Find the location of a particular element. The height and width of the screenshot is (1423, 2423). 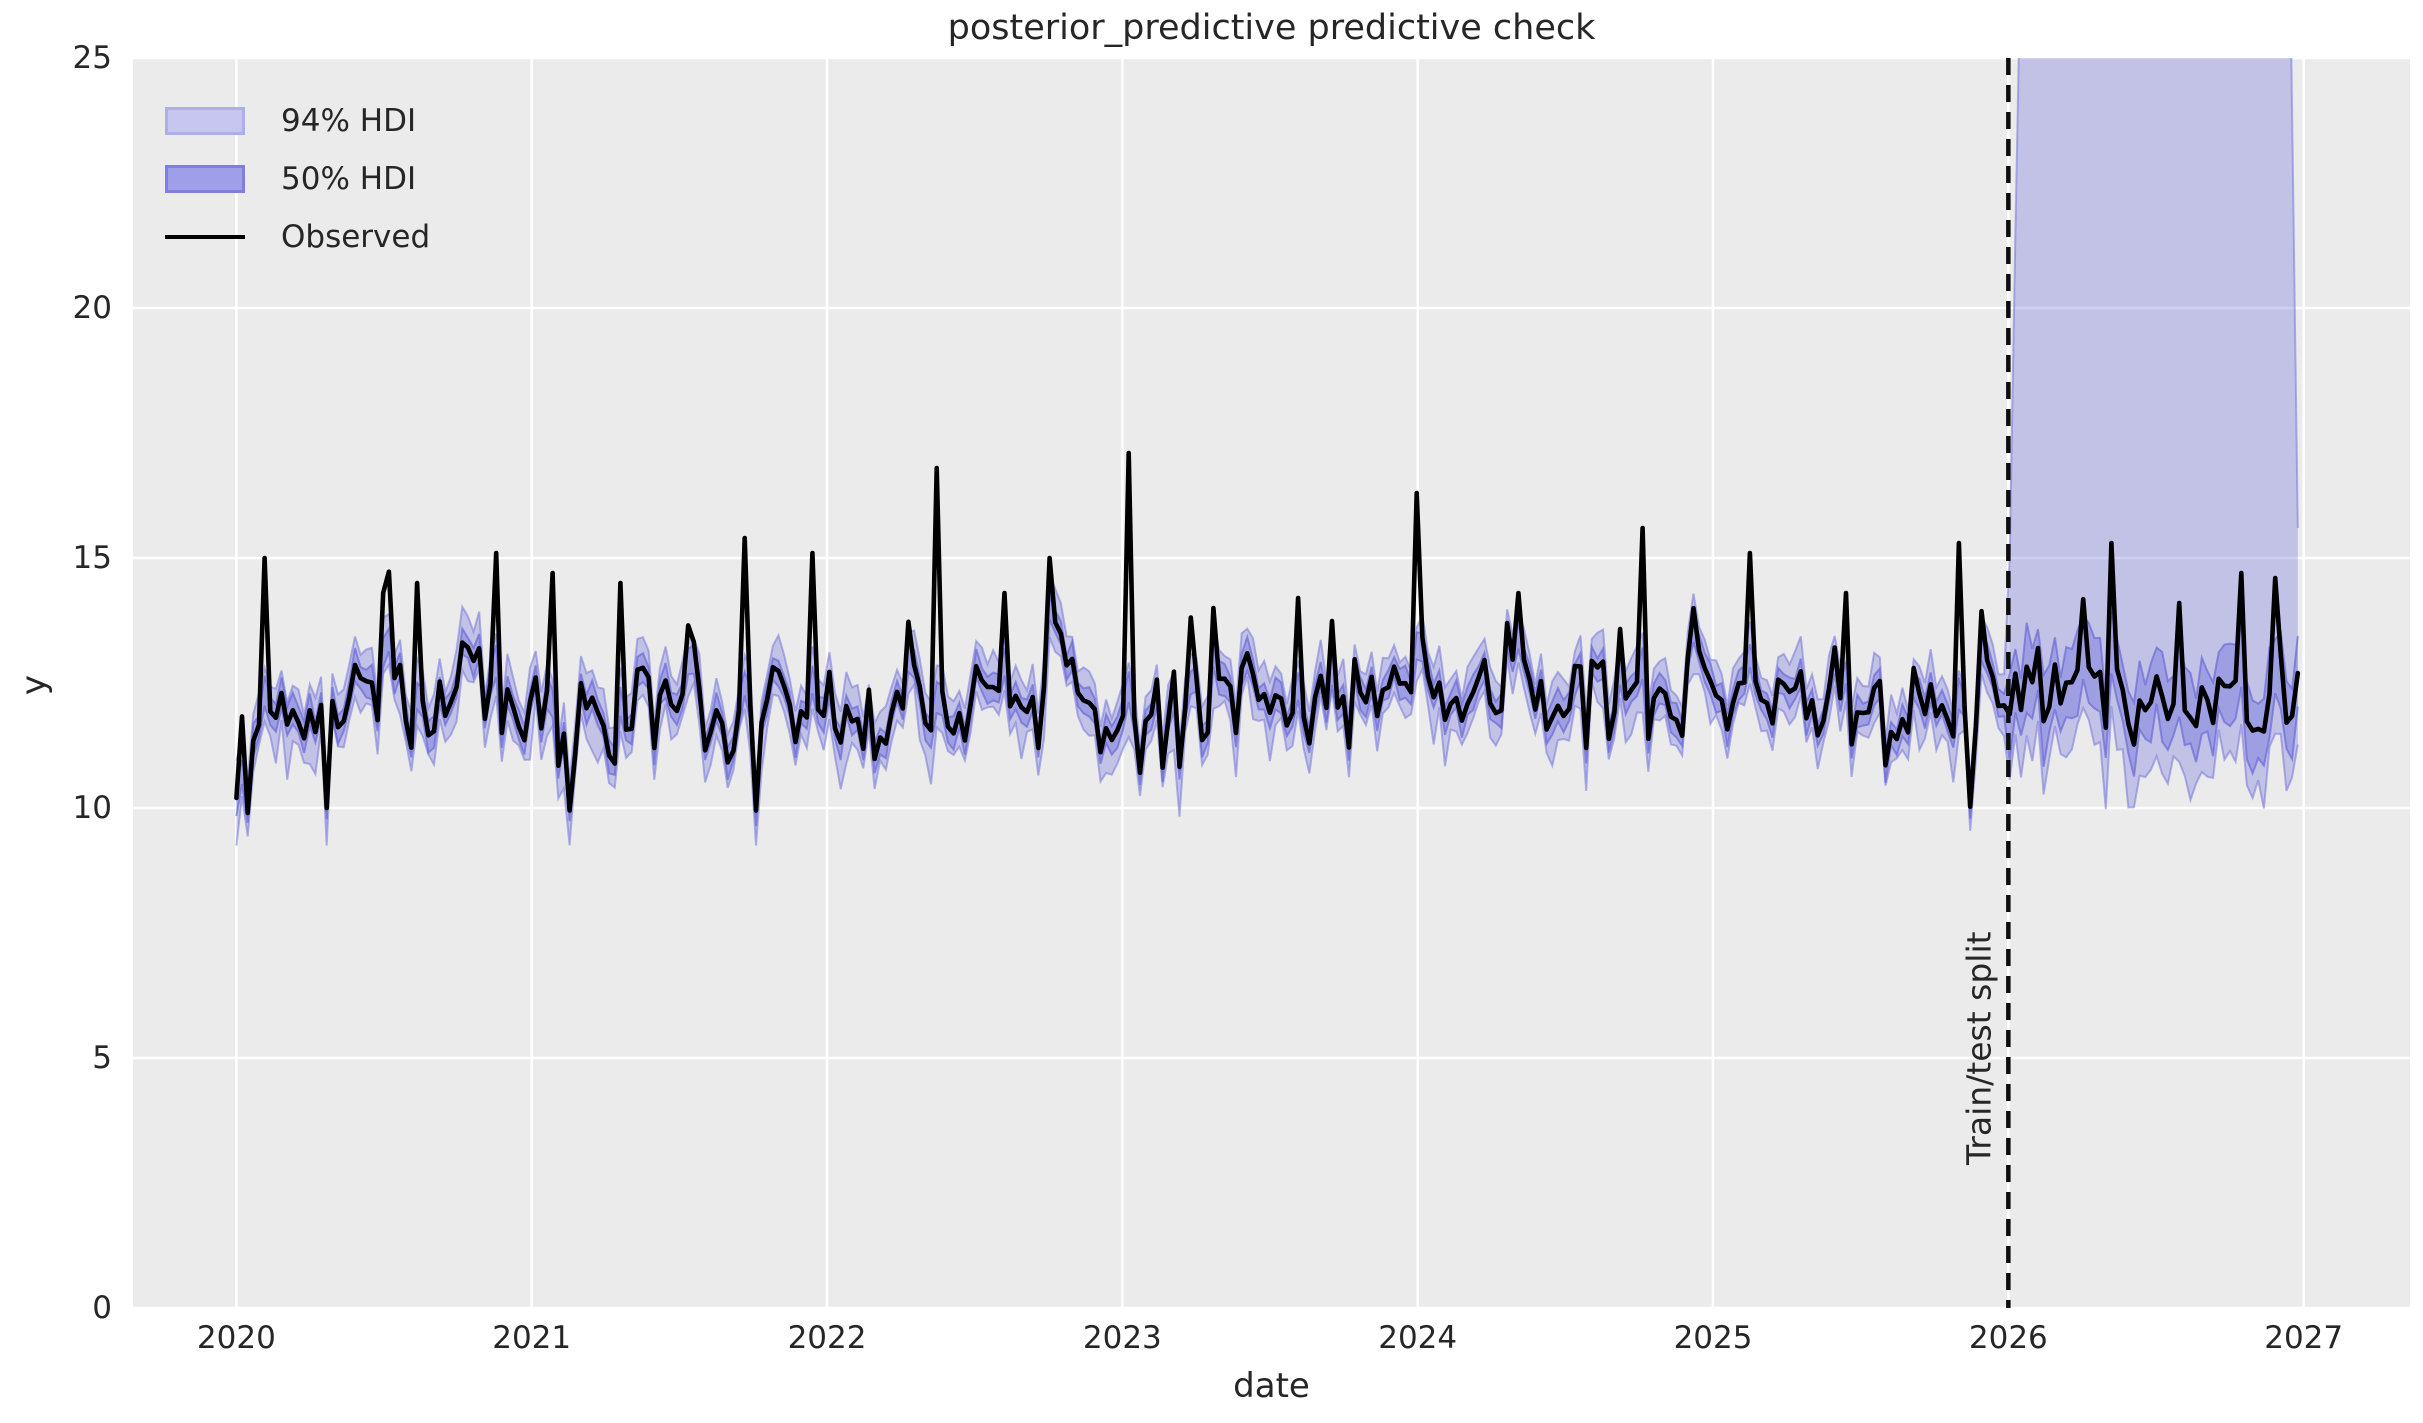

y-tick-label: 10 is located at coordinates (92, 808).